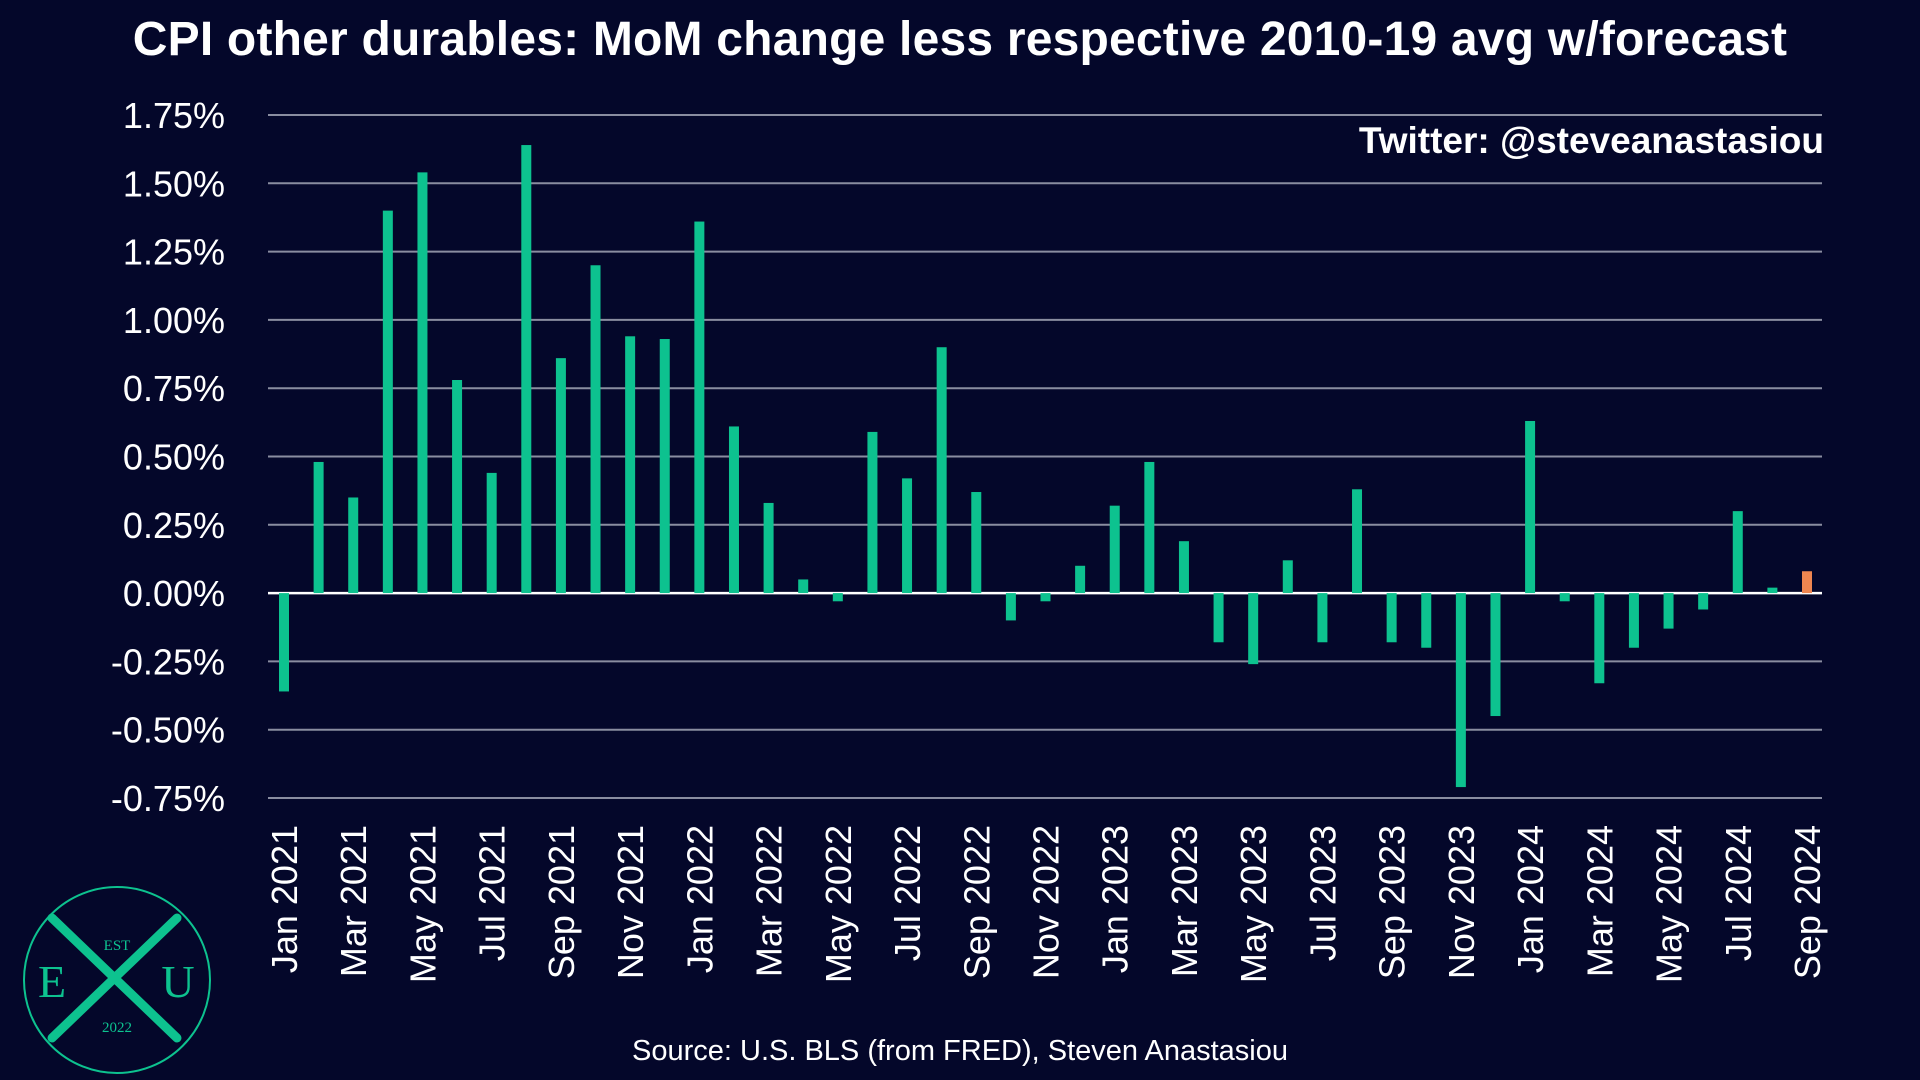 Image resolution: width=1920 pixels, height=1080 pixels. What do you see at coordinates (1461, 902) in the screenshot?
I see `x-tick-label: Nov 2023` at bounding box center [1461, 902].